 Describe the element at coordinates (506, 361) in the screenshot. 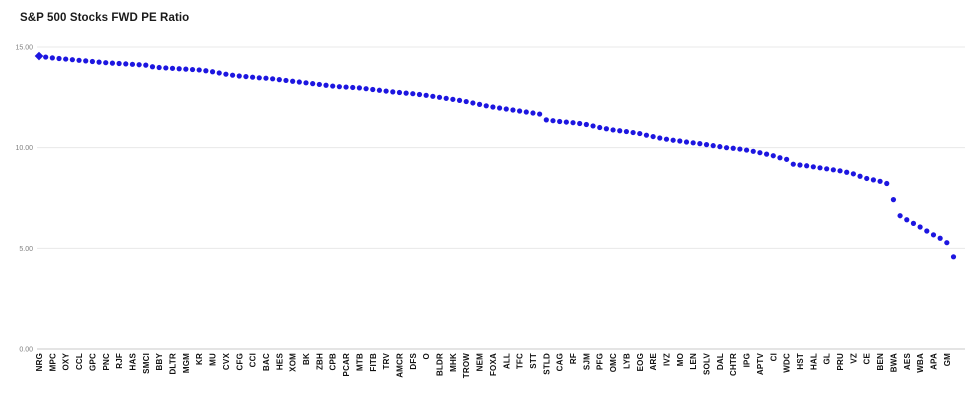

I see `x-axis-tick-label: ALL` at that location.